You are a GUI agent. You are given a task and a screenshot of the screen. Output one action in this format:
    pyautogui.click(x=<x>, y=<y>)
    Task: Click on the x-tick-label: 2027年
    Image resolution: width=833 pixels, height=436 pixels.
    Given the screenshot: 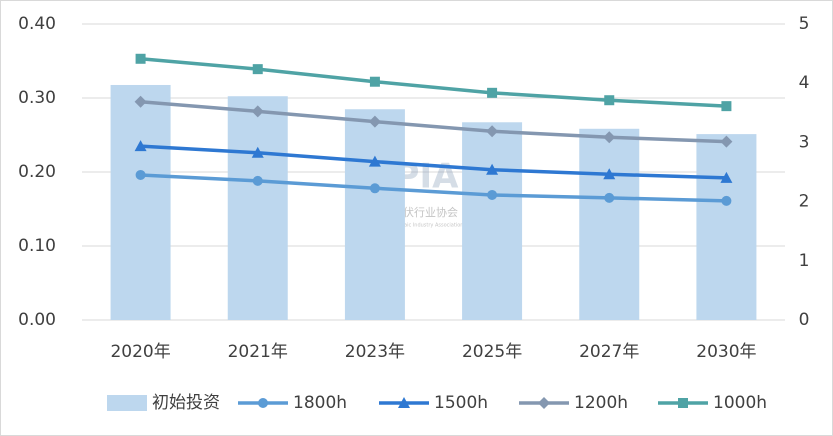 What is the action you would take?
    pyautogui.click(x=609, y=352)
    